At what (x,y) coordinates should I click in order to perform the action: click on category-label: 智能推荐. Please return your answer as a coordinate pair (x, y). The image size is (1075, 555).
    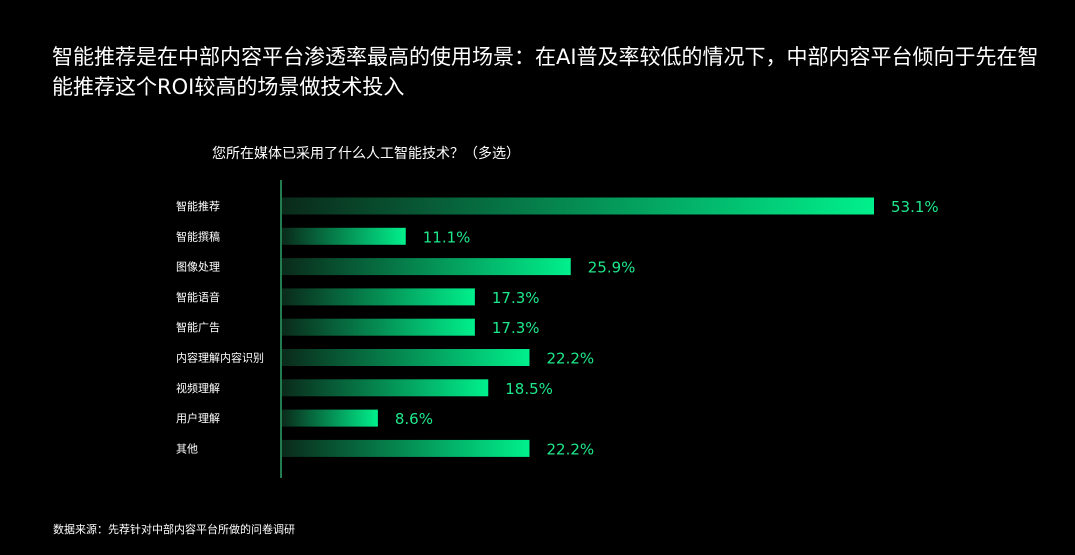
    Looking at the image, I should click on (198, 206).